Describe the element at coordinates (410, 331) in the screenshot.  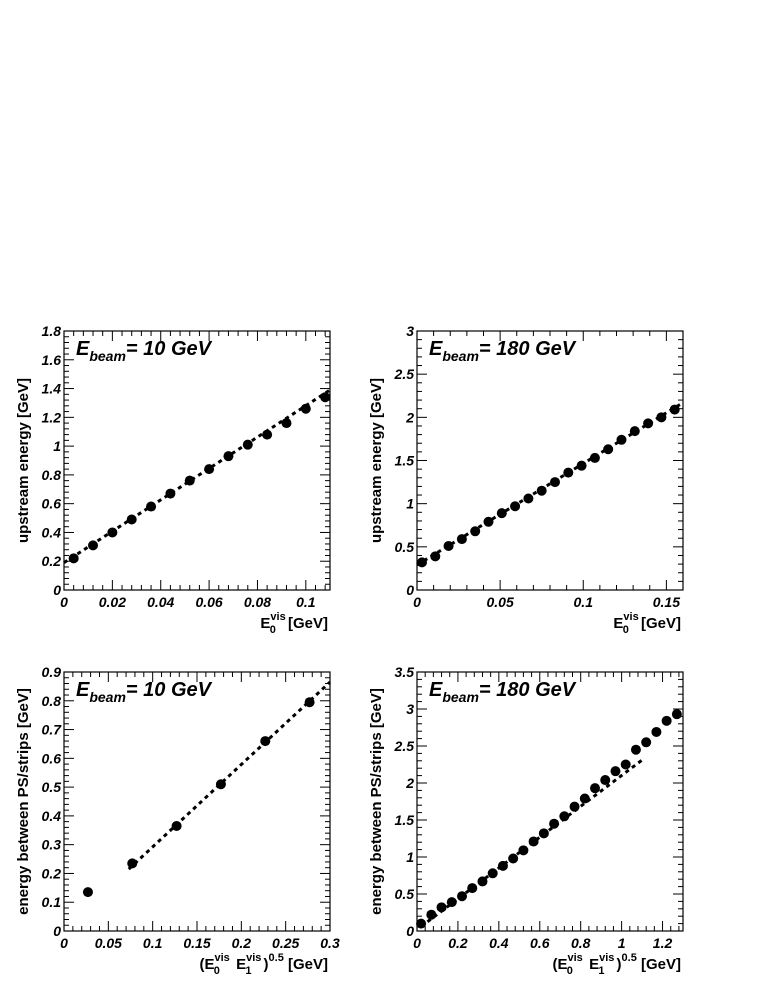
I see `y-tick-label: 3` at that location.